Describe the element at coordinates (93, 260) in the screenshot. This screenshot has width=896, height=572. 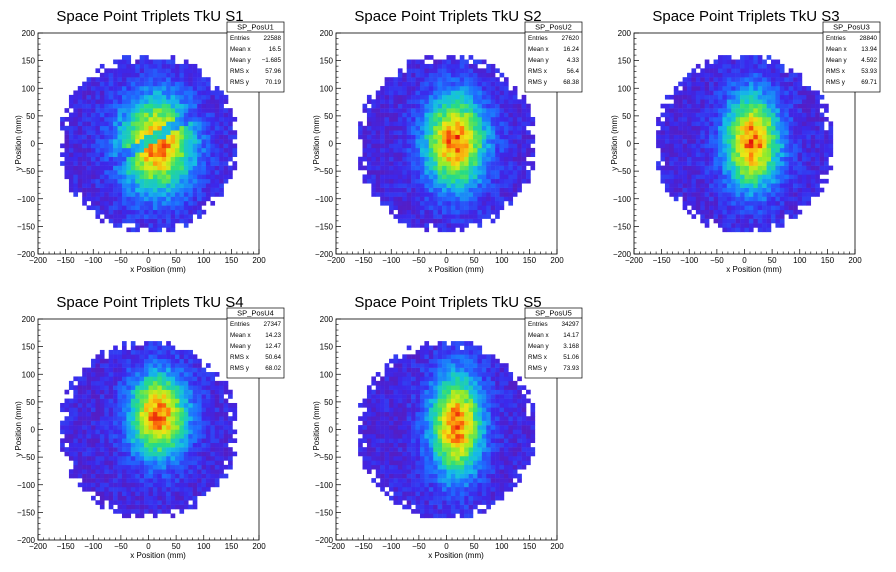
I see `x-tick-label: −100` at that location.